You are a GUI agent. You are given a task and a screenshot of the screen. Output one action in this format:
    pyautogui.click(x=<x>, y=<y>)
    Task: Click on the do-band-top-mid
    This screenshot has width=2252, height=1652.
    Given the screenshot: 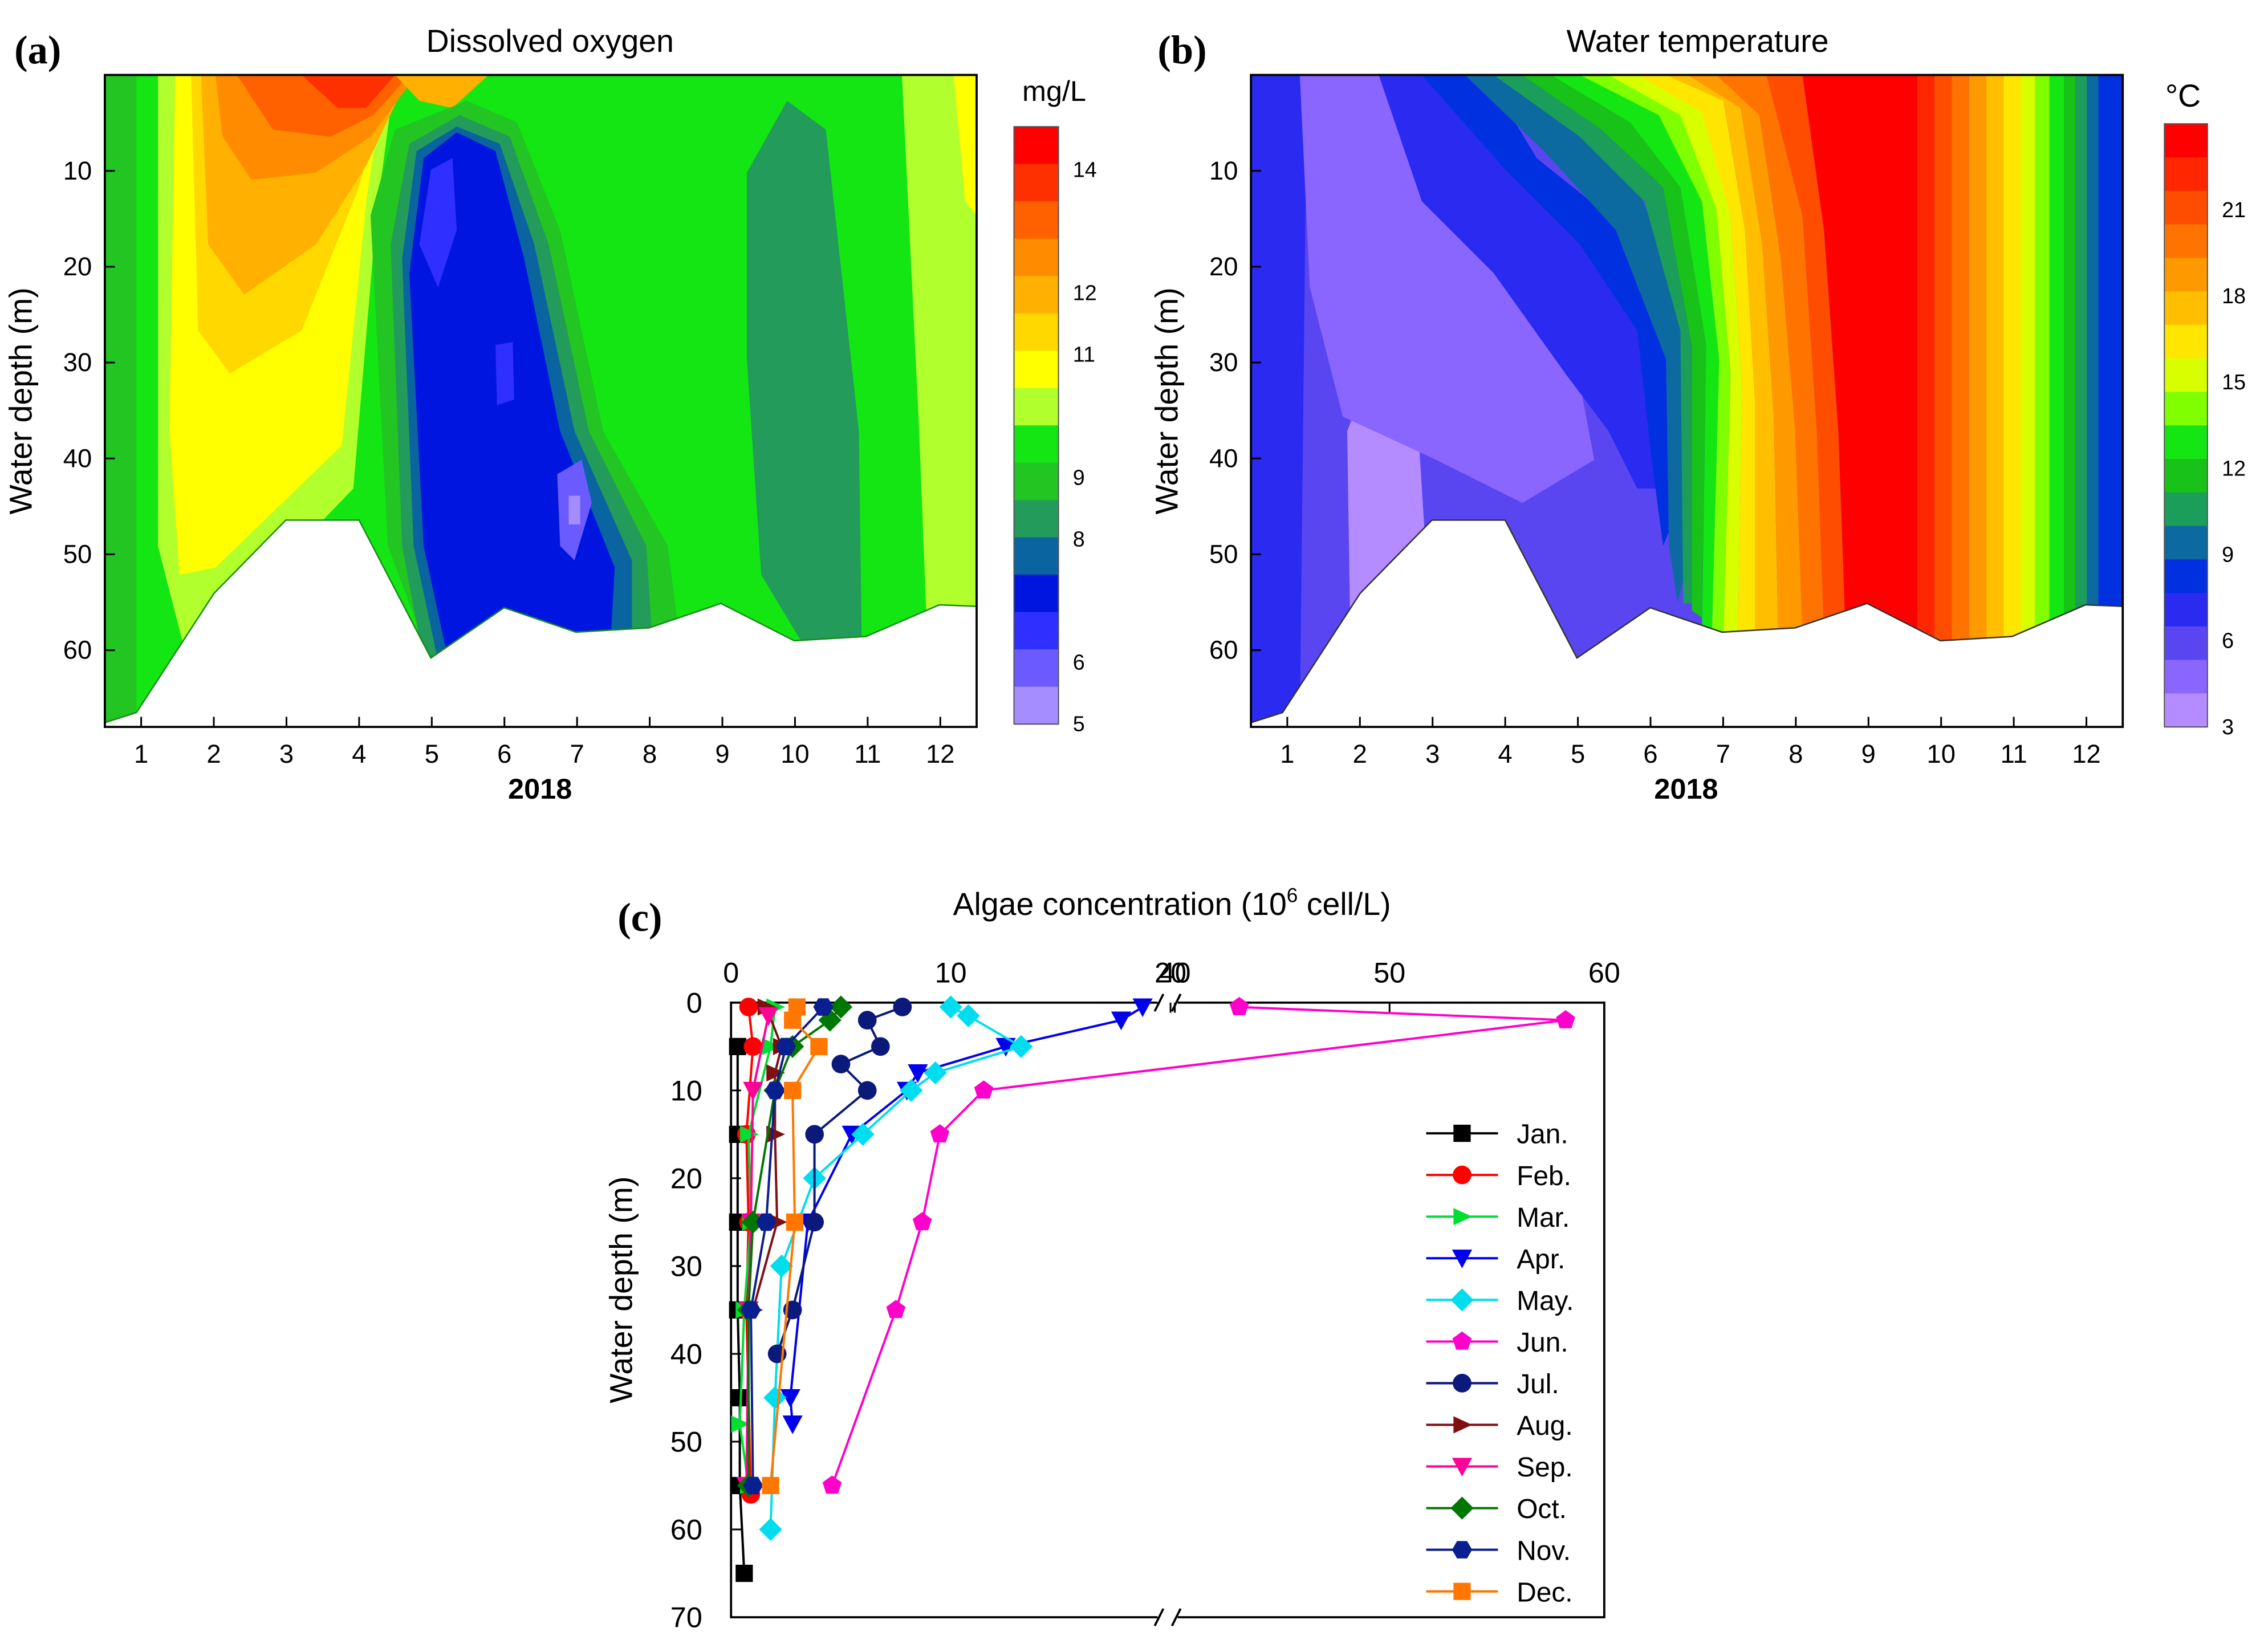 What is the action you would take?
    pyautogui.click(x=442, y=91)
    